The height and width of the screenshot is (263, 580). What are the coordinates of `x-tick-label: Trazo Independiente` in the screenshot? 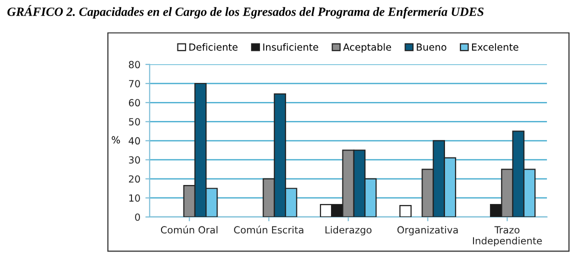 It's located at (507, 236).